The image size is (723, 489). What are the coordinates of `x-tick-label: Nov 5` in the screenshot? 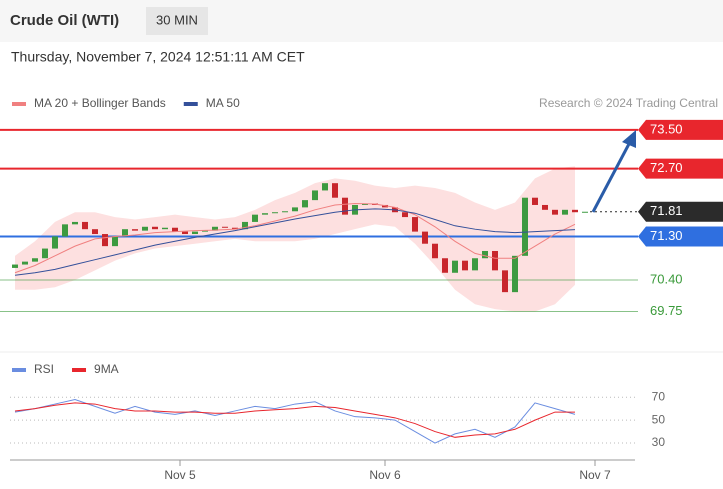 It's located at (180, 475).